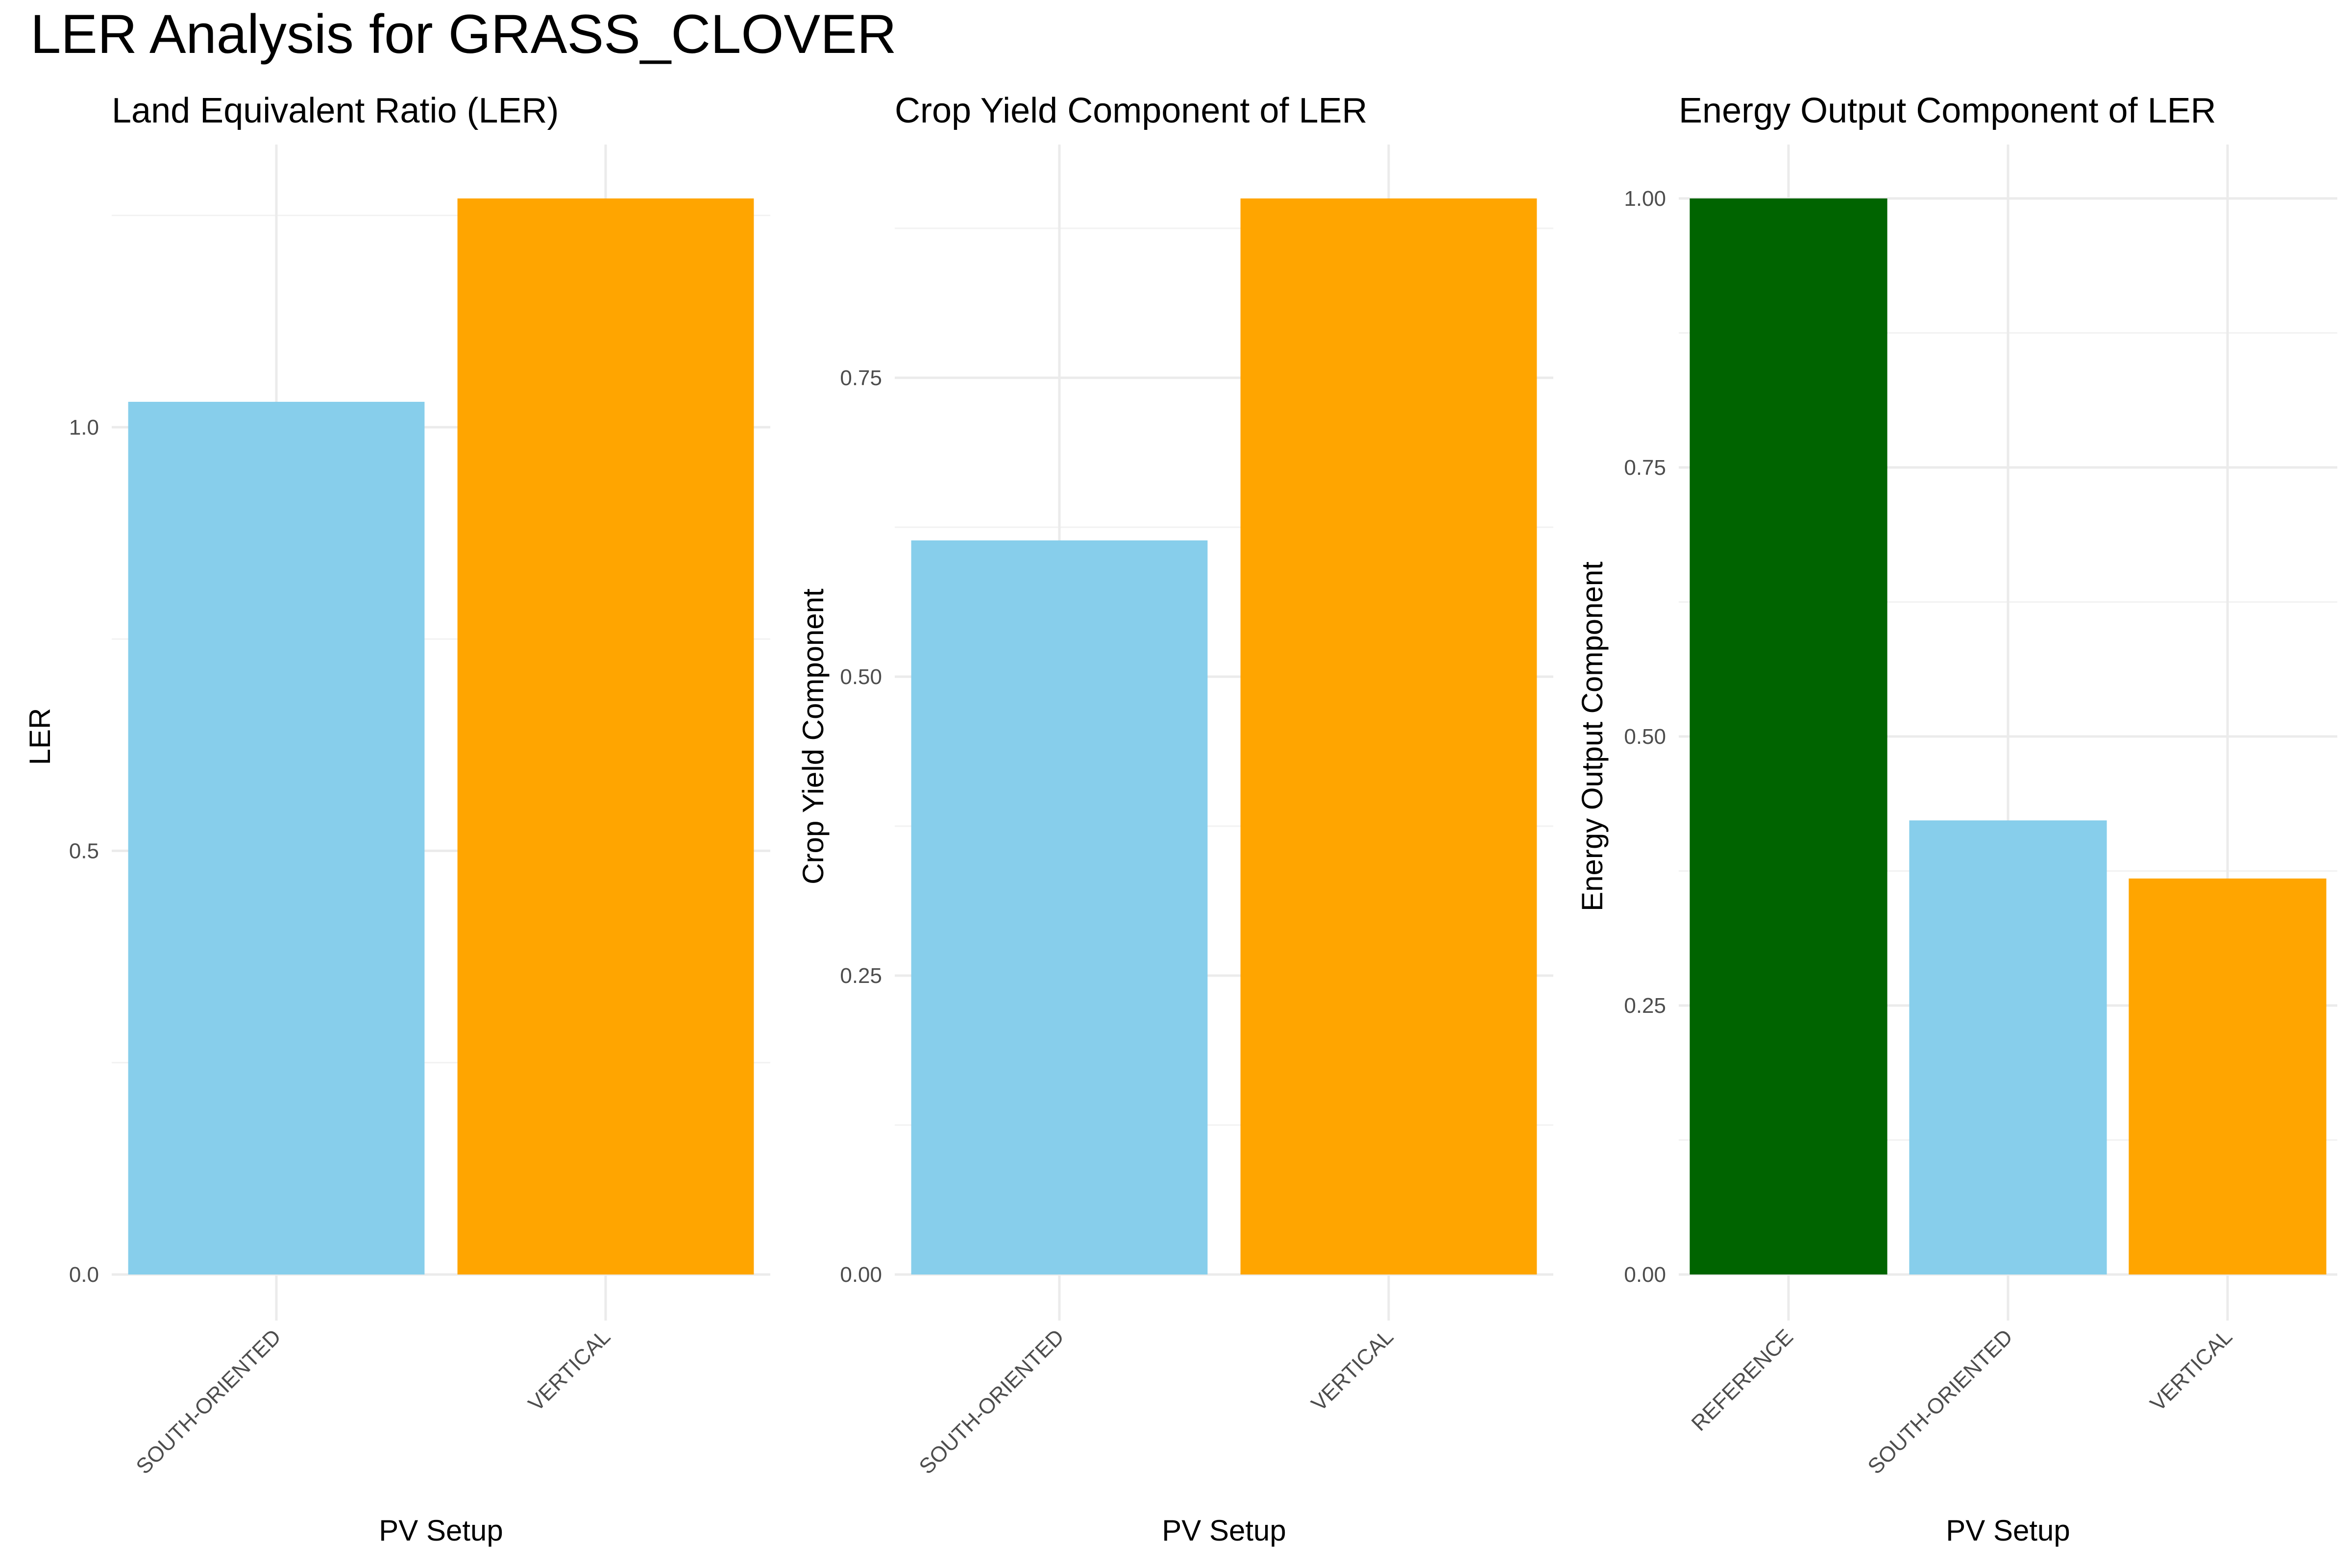 The image size is (2352, 1568). What do you see at coordinates (335, 110) in the screenshot?
I see `panel-title: Land Equivalent Ratio (LER)` at bounding box center [335, 110].